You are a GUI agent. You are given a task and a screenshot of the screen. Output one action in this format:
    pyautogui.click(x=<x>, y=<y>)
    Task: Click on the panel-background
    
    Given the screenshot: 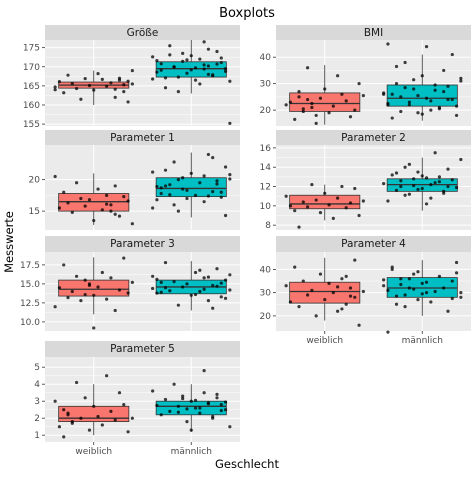 What is the action you would take?
    pyautogui.click(x=373, y=83)
    